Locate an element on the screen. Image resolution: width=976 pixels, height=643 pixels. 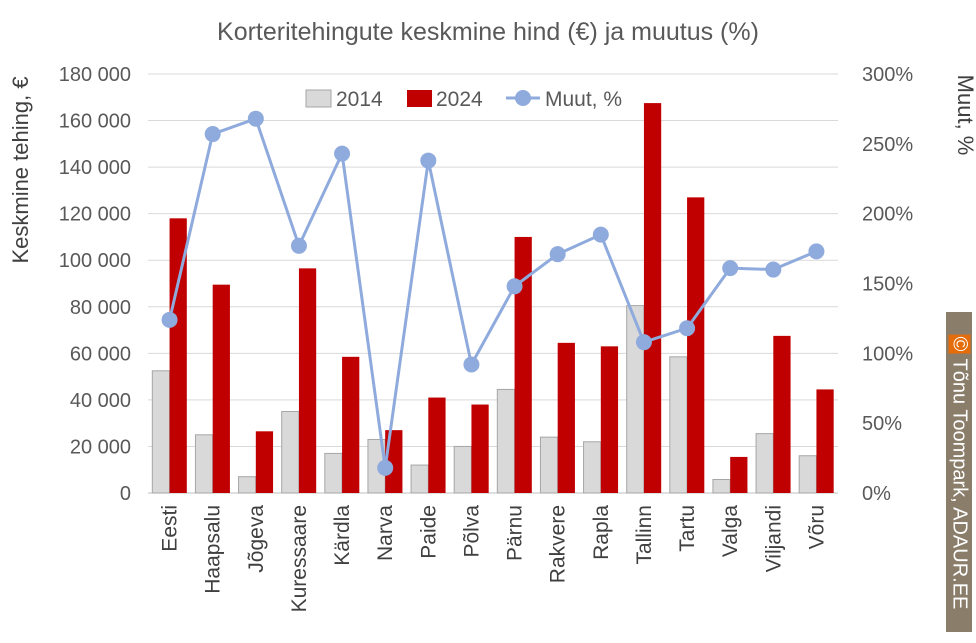
y2-tick-label: 250% is located at coordinates (887, 145).